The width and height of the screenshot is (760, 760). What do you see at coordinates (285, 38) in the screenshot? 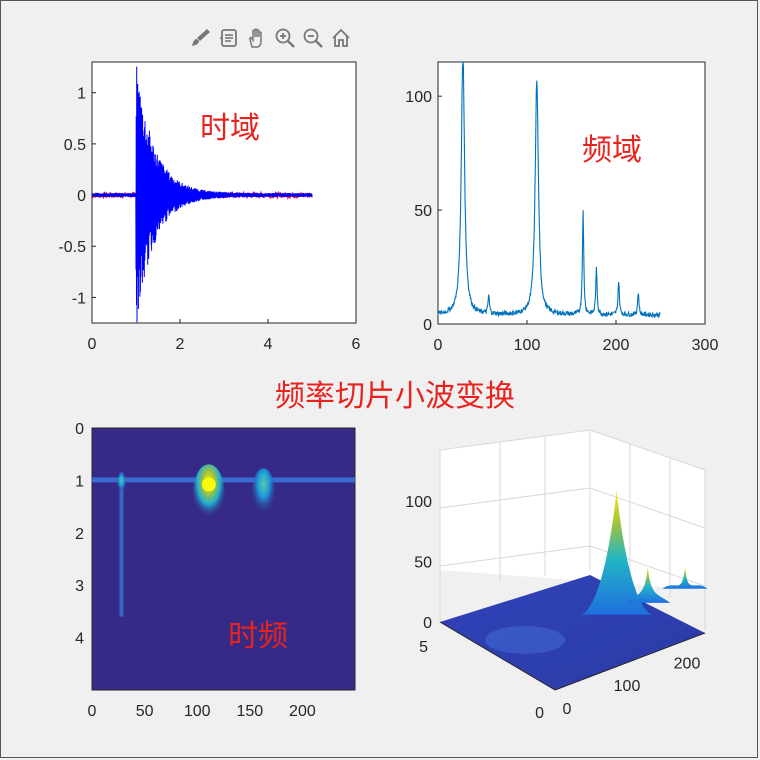
I see `zoom-in-icon` at bounding box center [285, 38].